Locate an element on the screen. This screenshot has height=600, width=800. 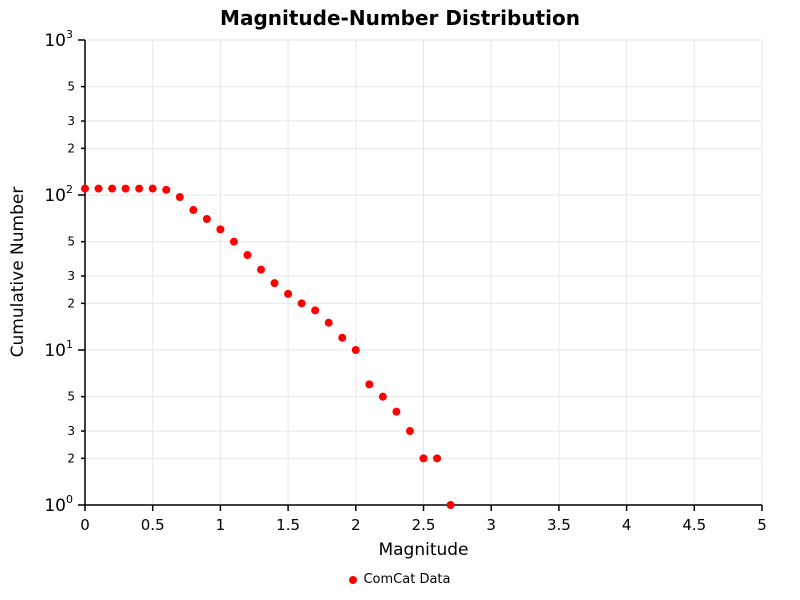
x-tick-label: 3 is located at coordinates (491, 525).